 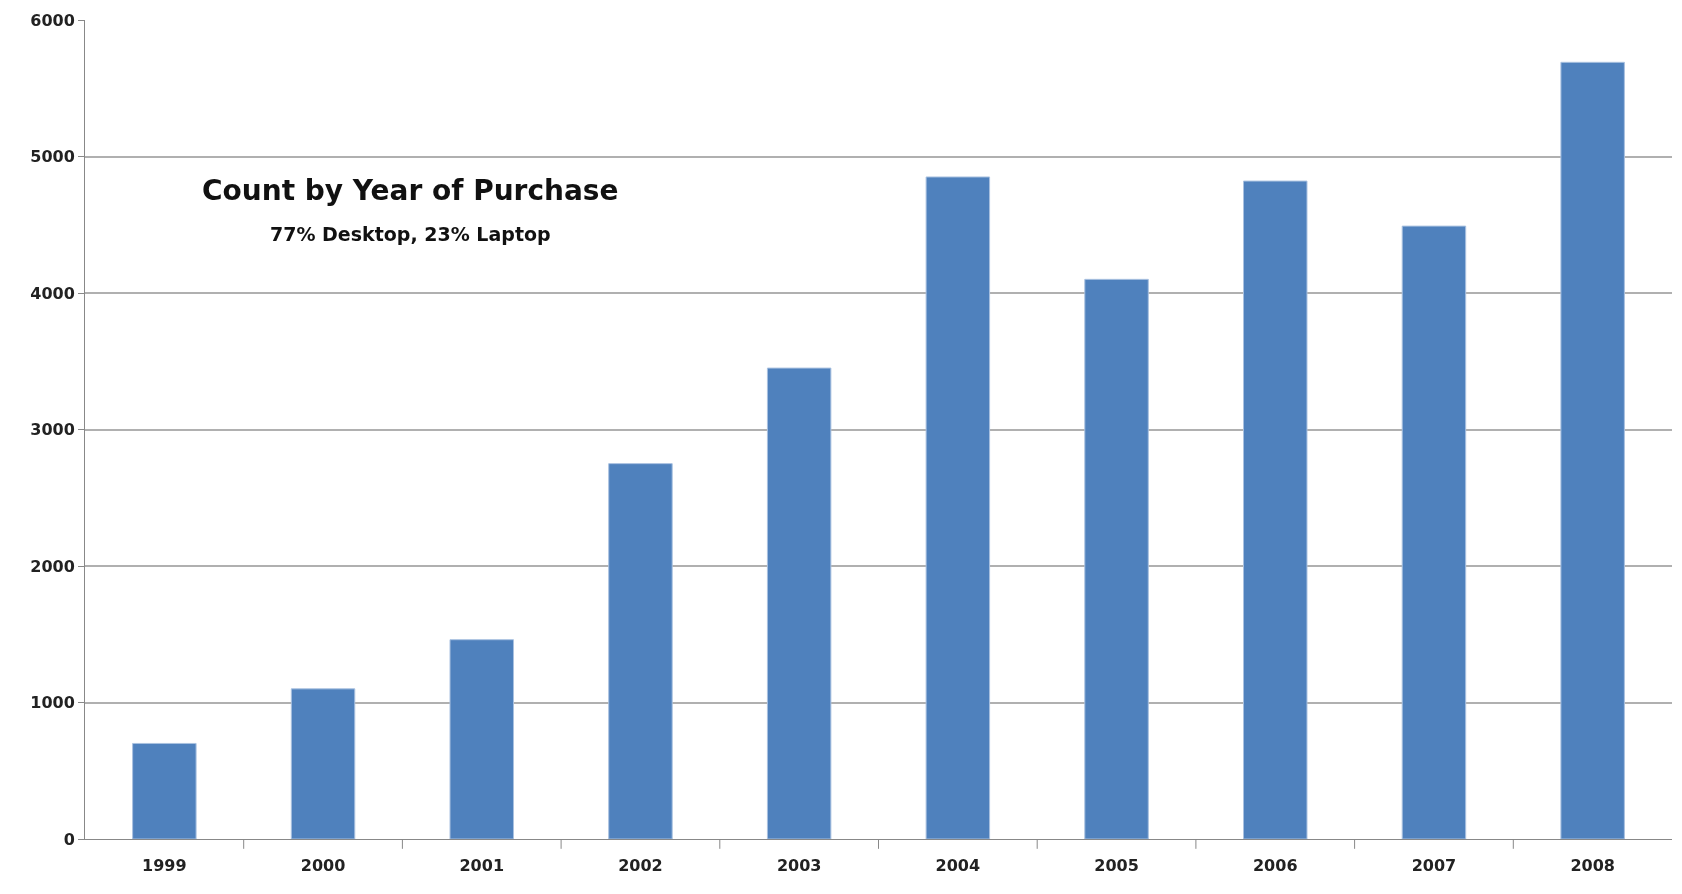 I want to click on x-tick-label: 2004, so click(x=958, y=866).